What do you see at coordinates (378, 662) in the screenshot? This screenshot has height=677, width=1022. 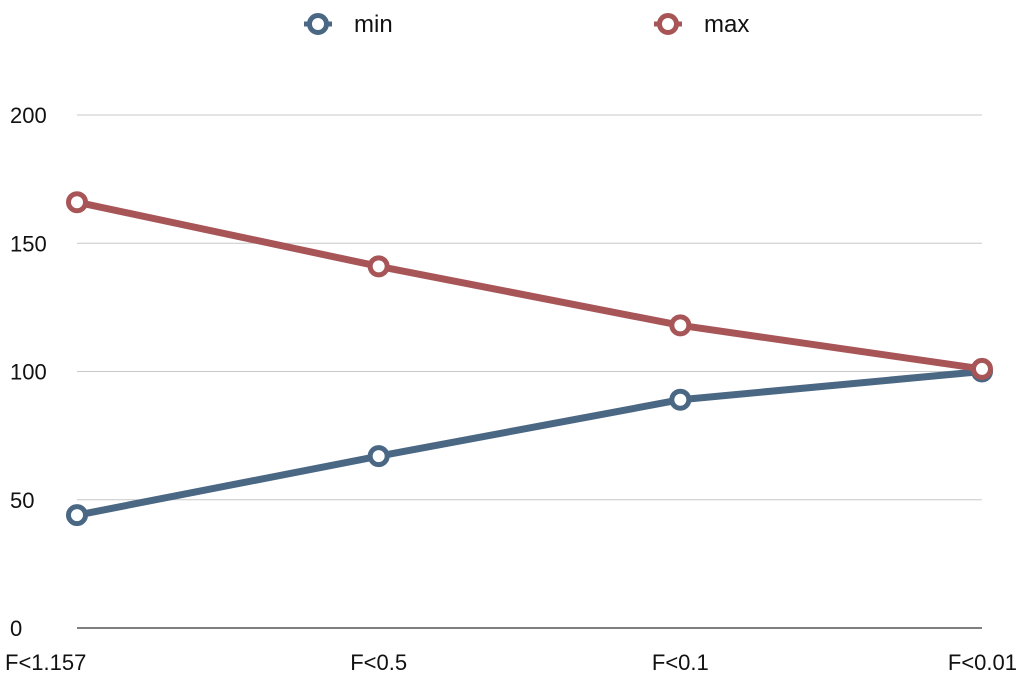 I see `x-tick-label: F<0.5` at bounding box center [378, 662].